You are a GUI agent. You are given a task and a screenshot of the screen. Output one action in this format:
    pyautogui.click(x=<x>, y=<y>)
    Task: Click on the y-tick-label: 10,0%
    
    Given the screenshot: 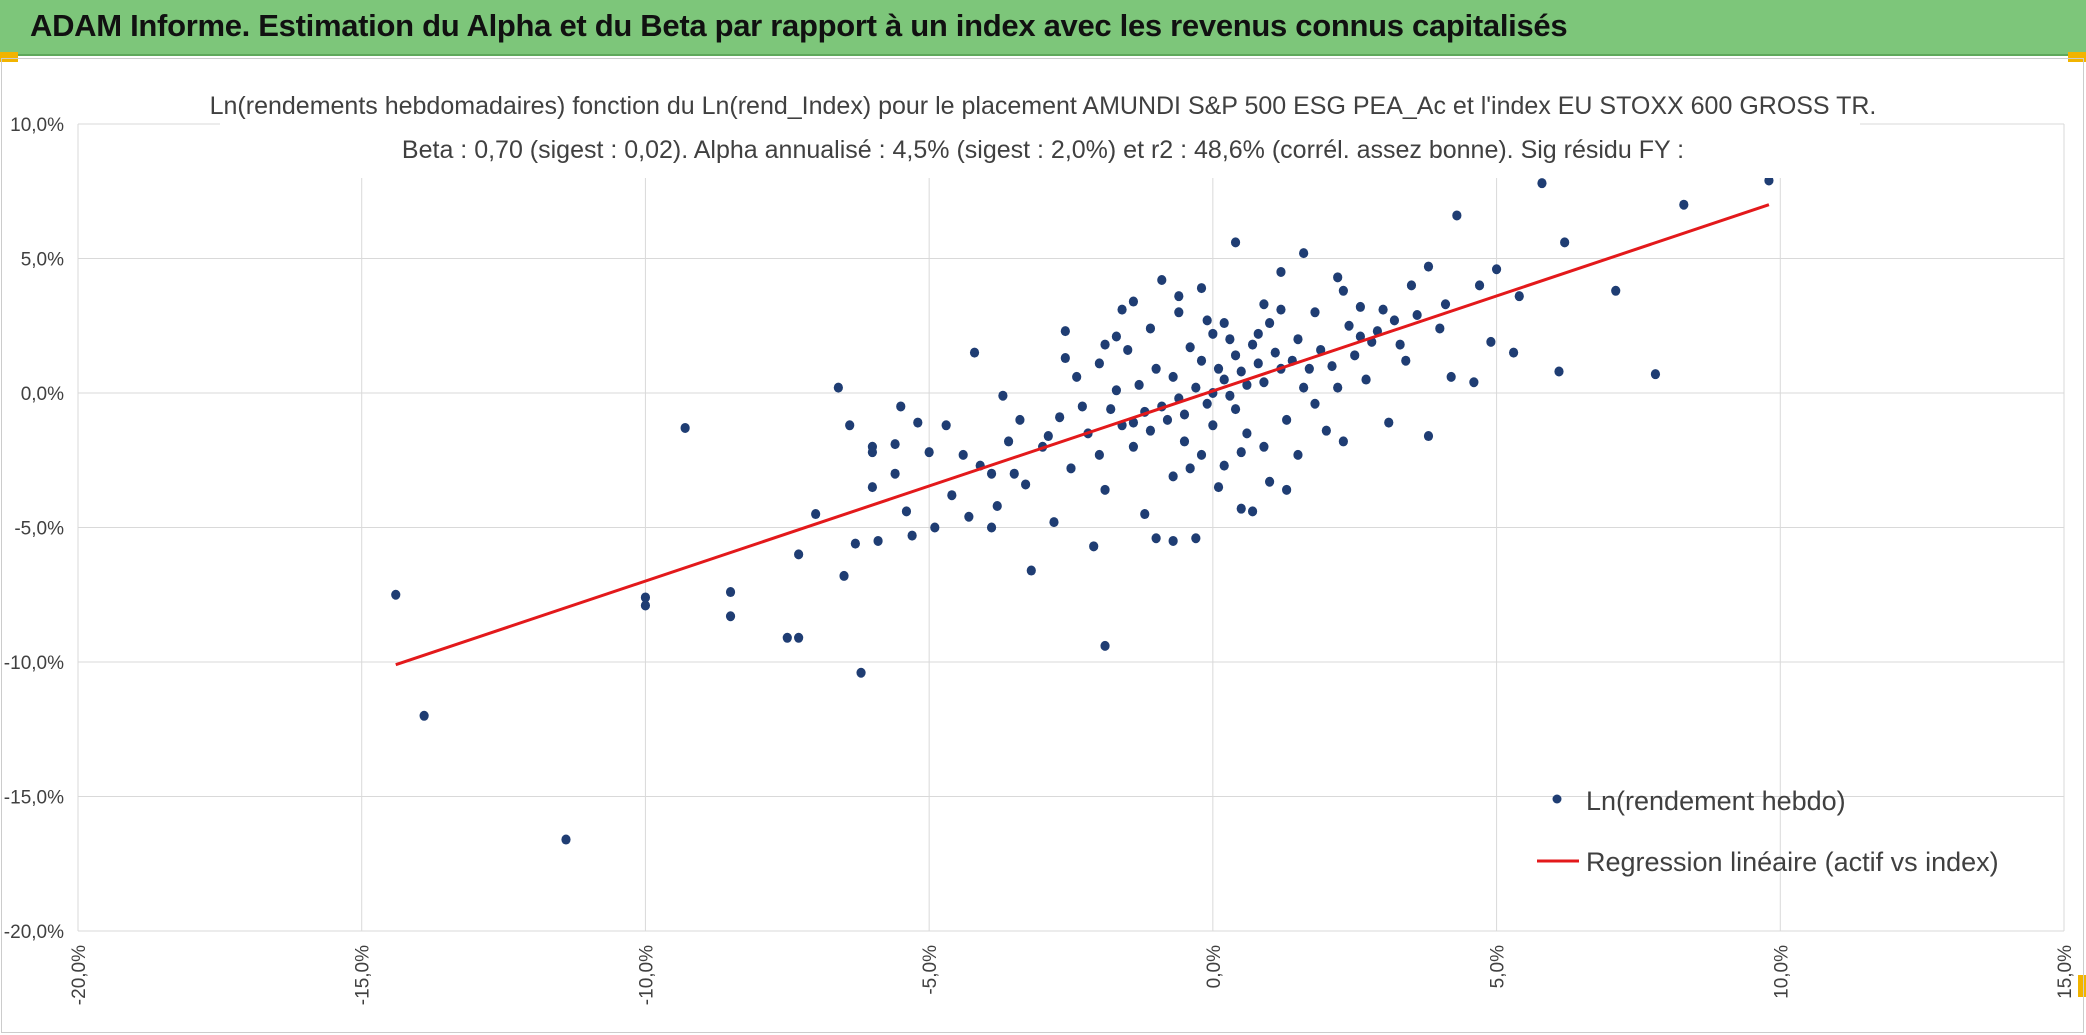 What is the action you would take?
    pyautogui.click(x=37, y=125)
    